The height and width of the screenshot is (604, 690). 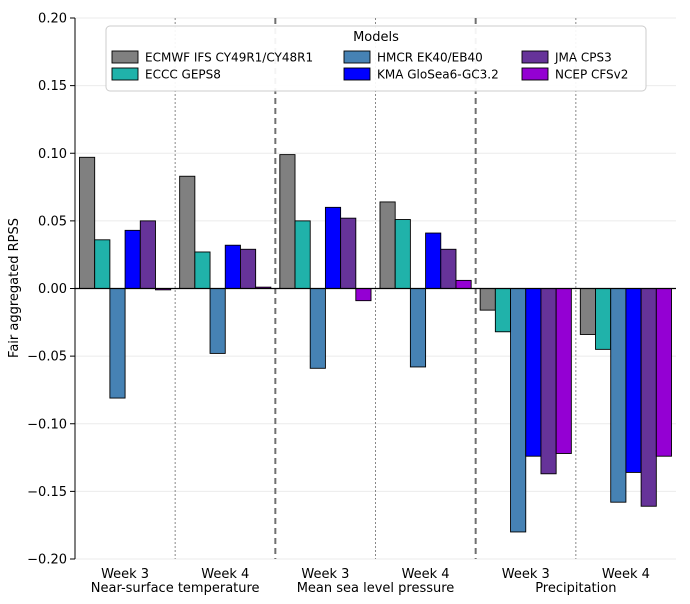 What do you see at coordinates (52, 19) in the screenshot?
I see `y-tick-label: 0.20` at bounding box center [52, 19].